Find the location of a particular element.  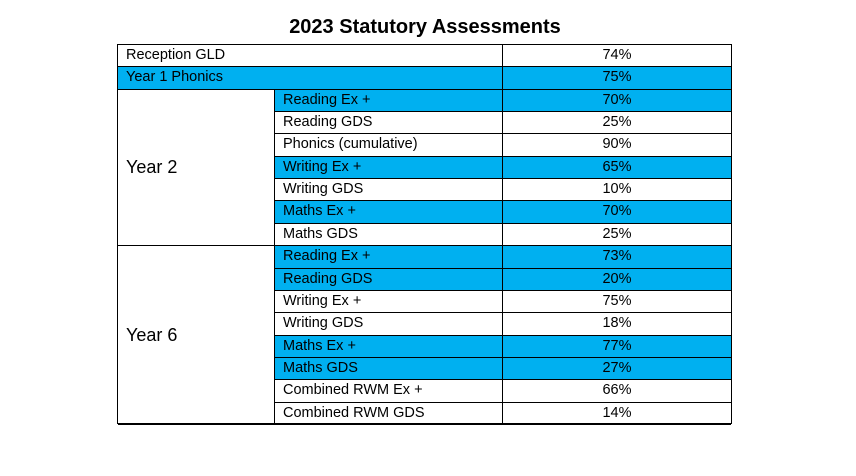

row-value: 74% is located at coordinates (617, 56).